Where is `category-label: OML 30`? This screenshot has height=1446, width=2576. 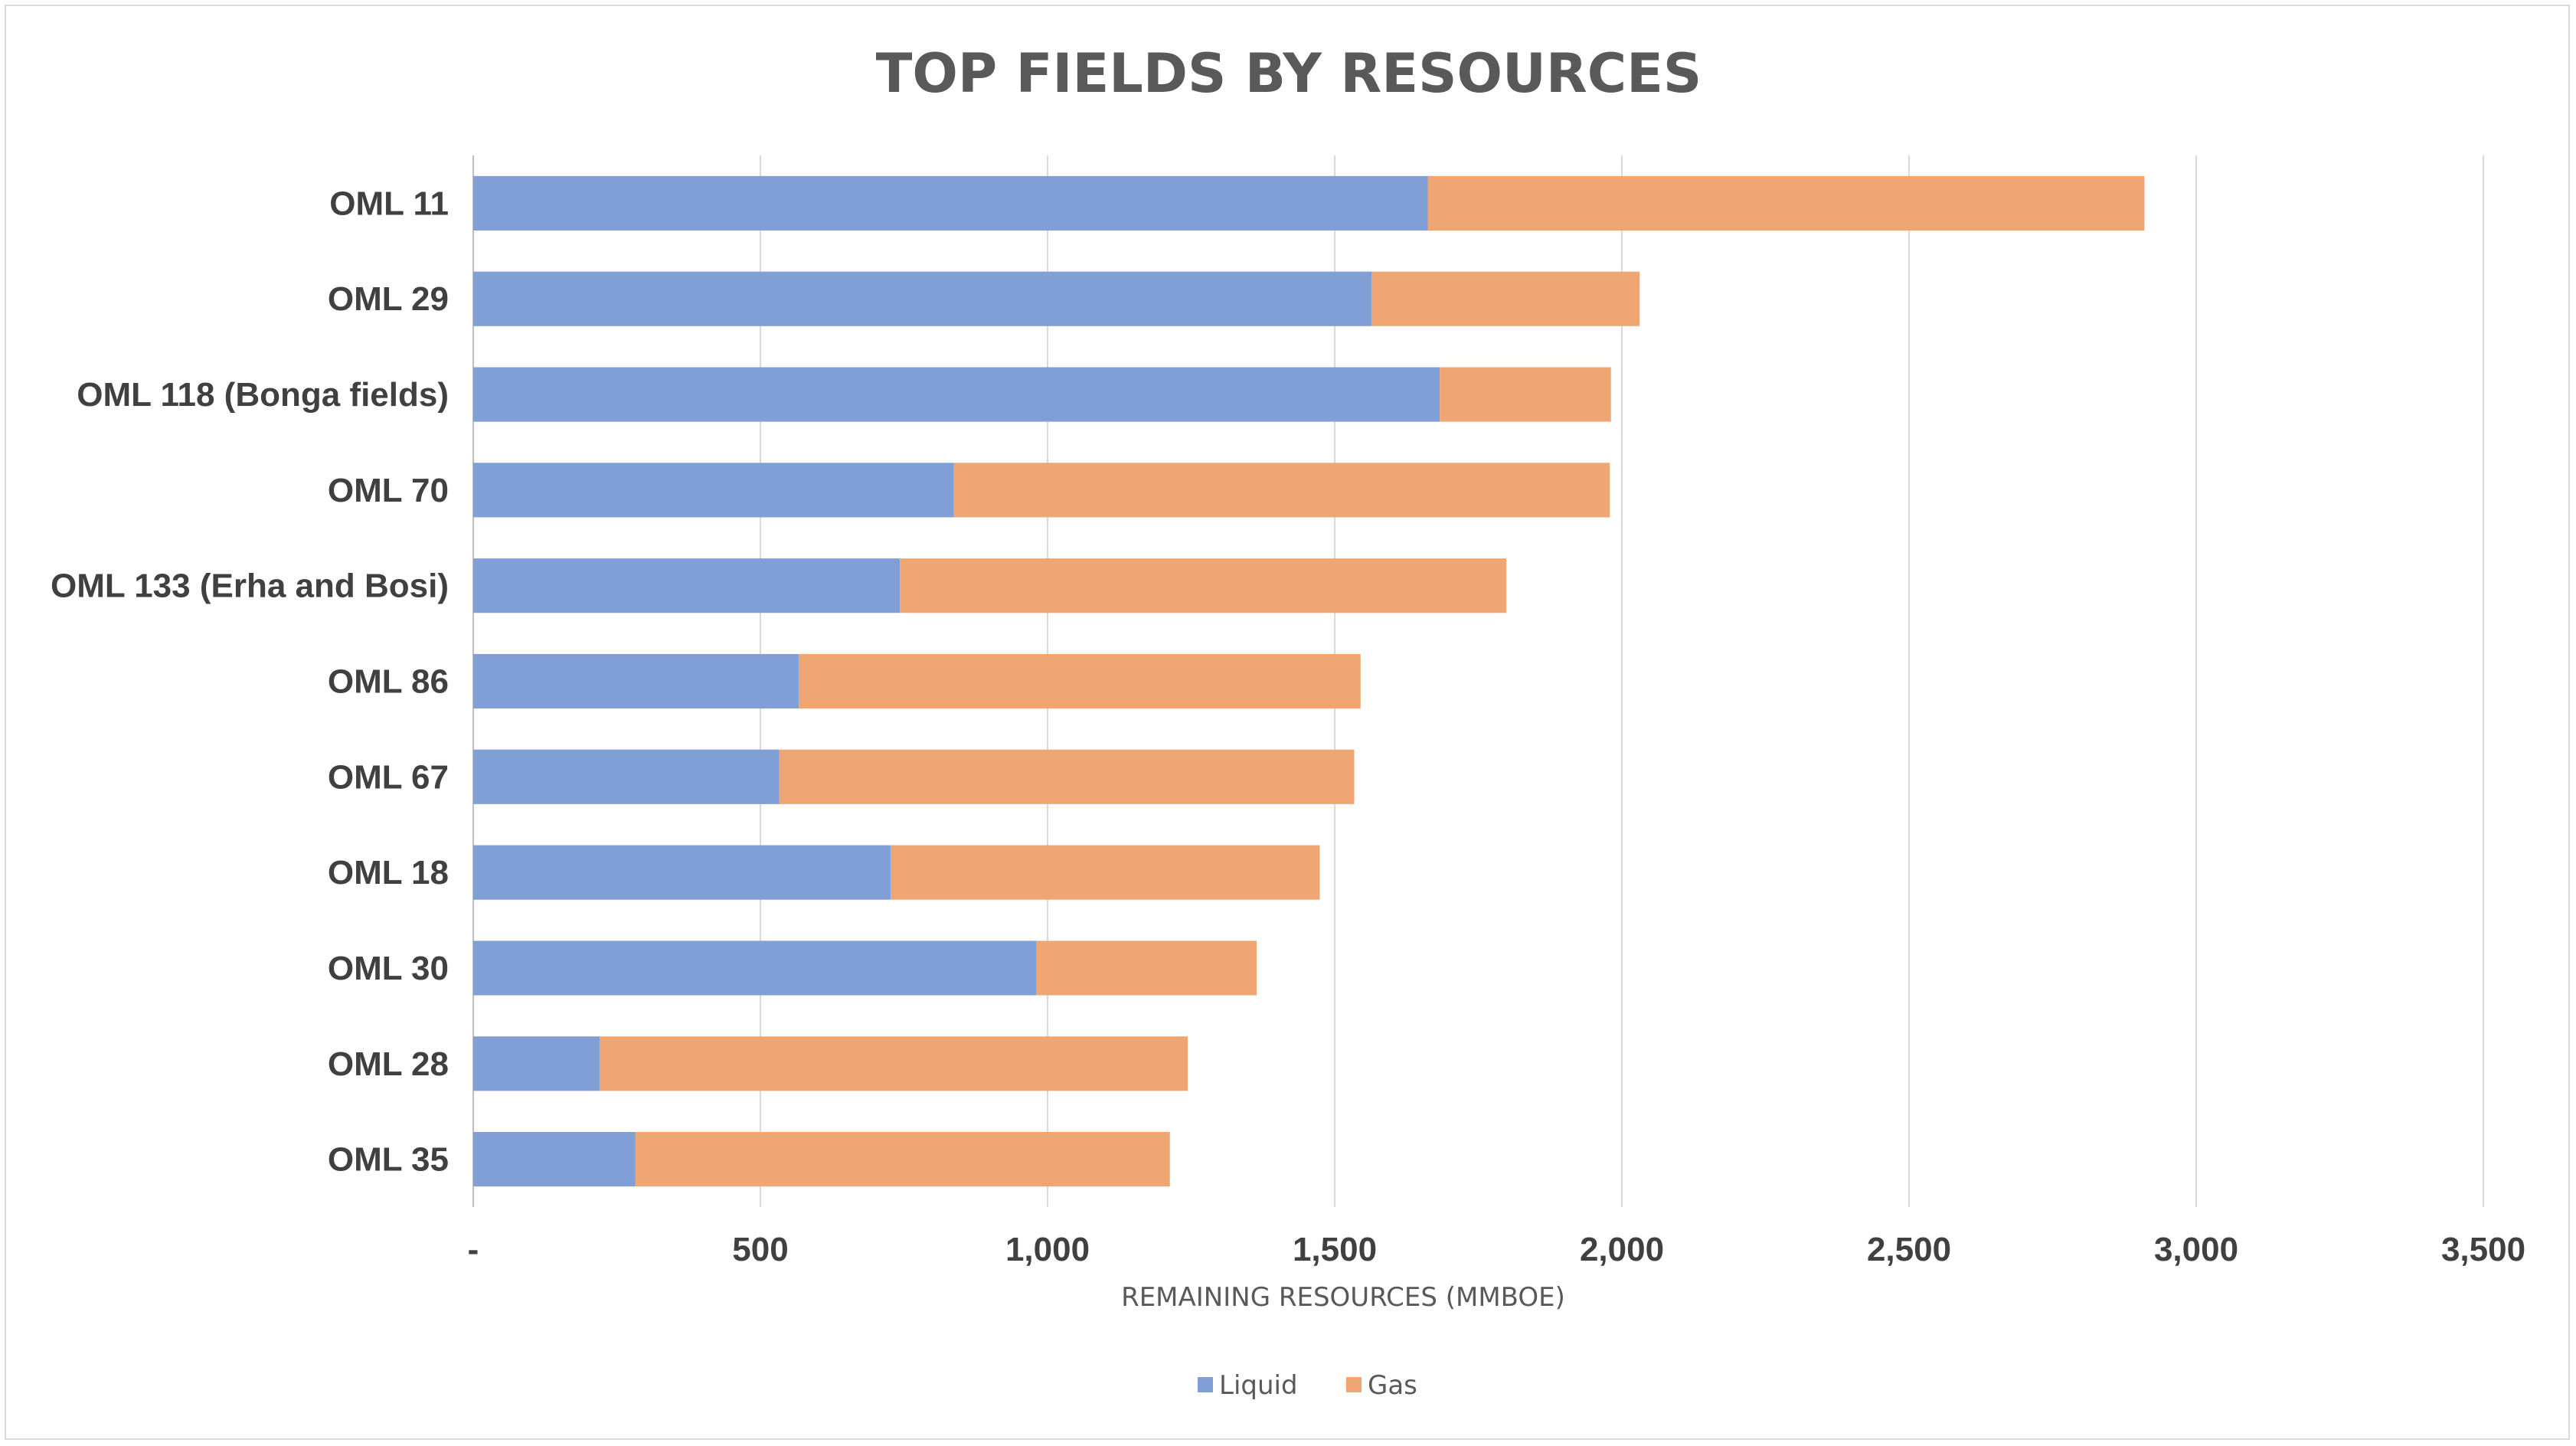 category-label: OML 30 is located at coordinates (388, 969).